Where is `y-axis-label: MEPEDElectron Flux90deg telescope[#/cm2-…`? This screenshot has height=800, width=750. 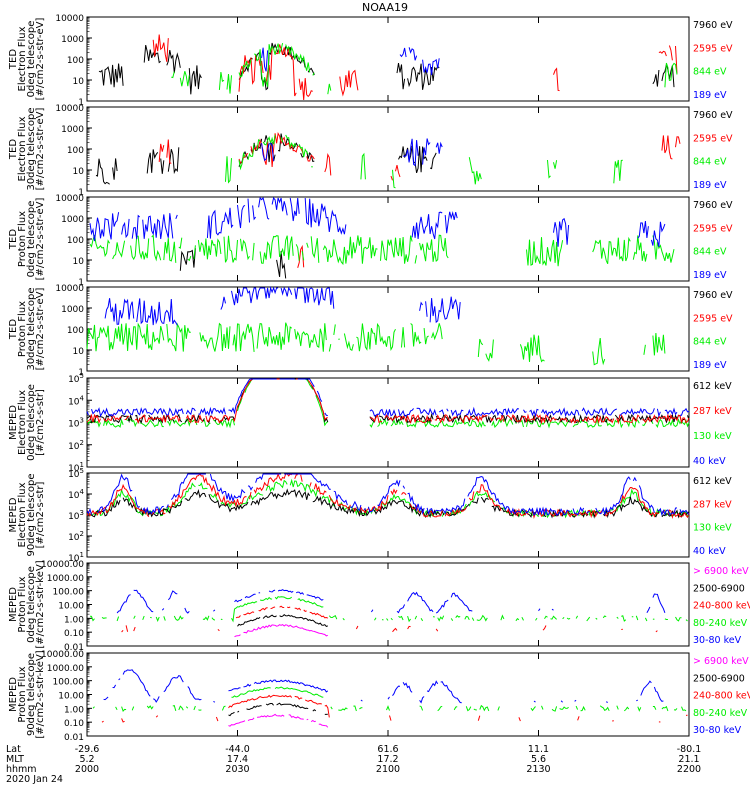
y-axis-label: MEPEDElectron Flux90deg telescope[#/cm2-… is located at coordinates (27, 514).